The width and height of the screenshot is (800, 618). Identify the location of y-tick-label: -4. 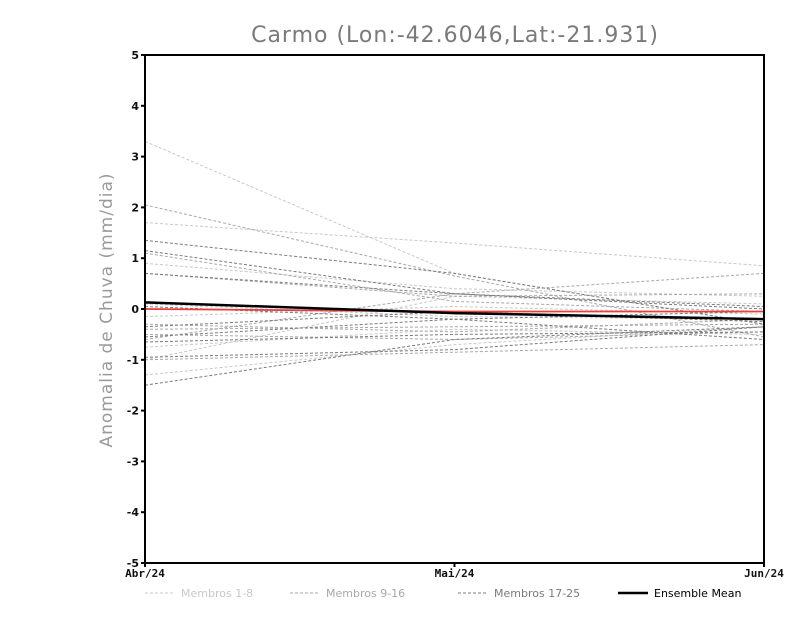
(133, 512).